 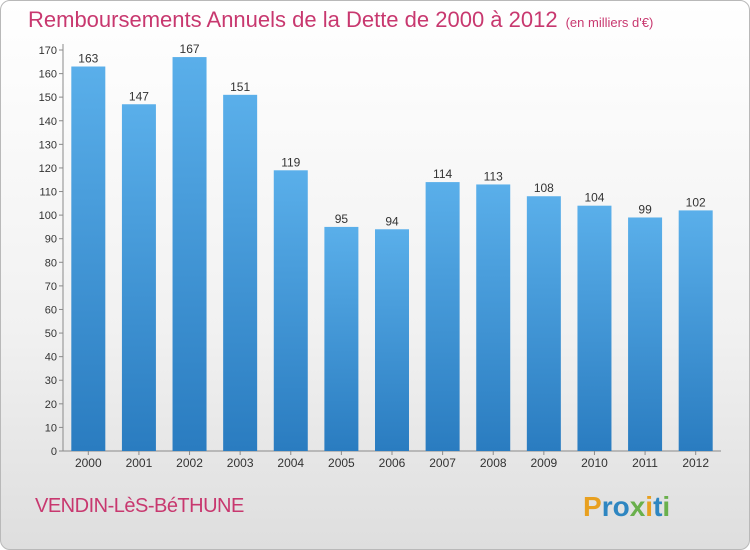 What do you see at coordinates (607, 506) in the screenshot?
I see `logo-letter: r` at bounding box center [607, 506].